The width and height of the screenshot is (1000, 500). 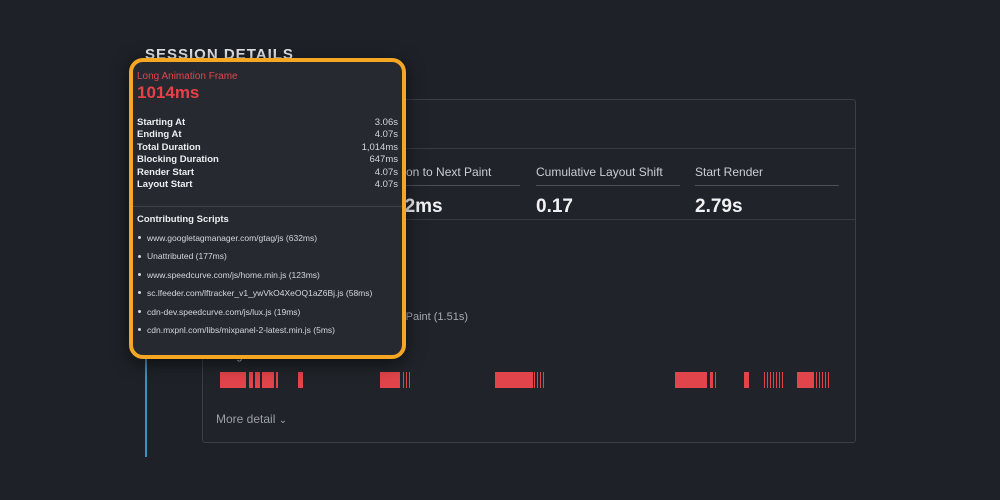 What do you see at coordinates (418, 206) in the screenshot?
I see `metric-value: 12ms` at bounding box center [418, 206].